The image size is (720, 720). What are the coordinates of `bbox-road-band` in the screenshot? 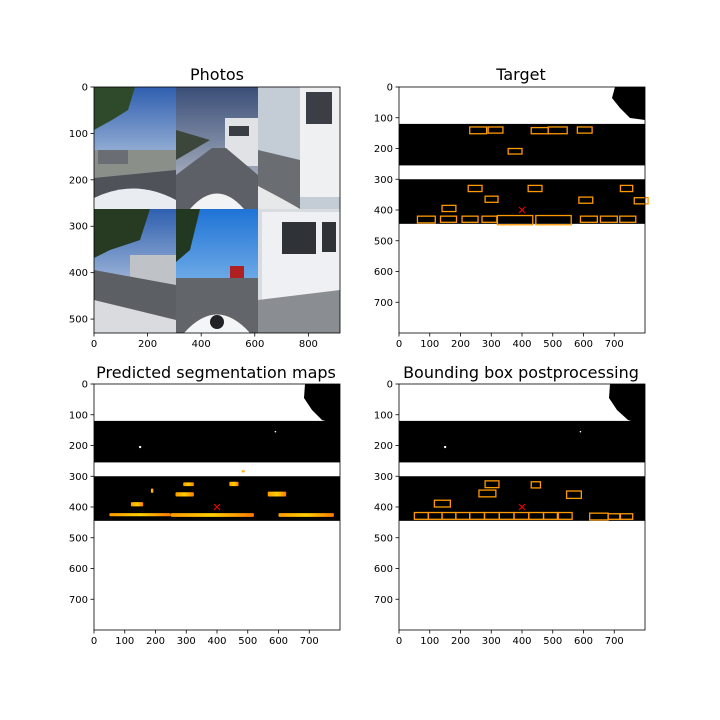 It's located at (522, 441).